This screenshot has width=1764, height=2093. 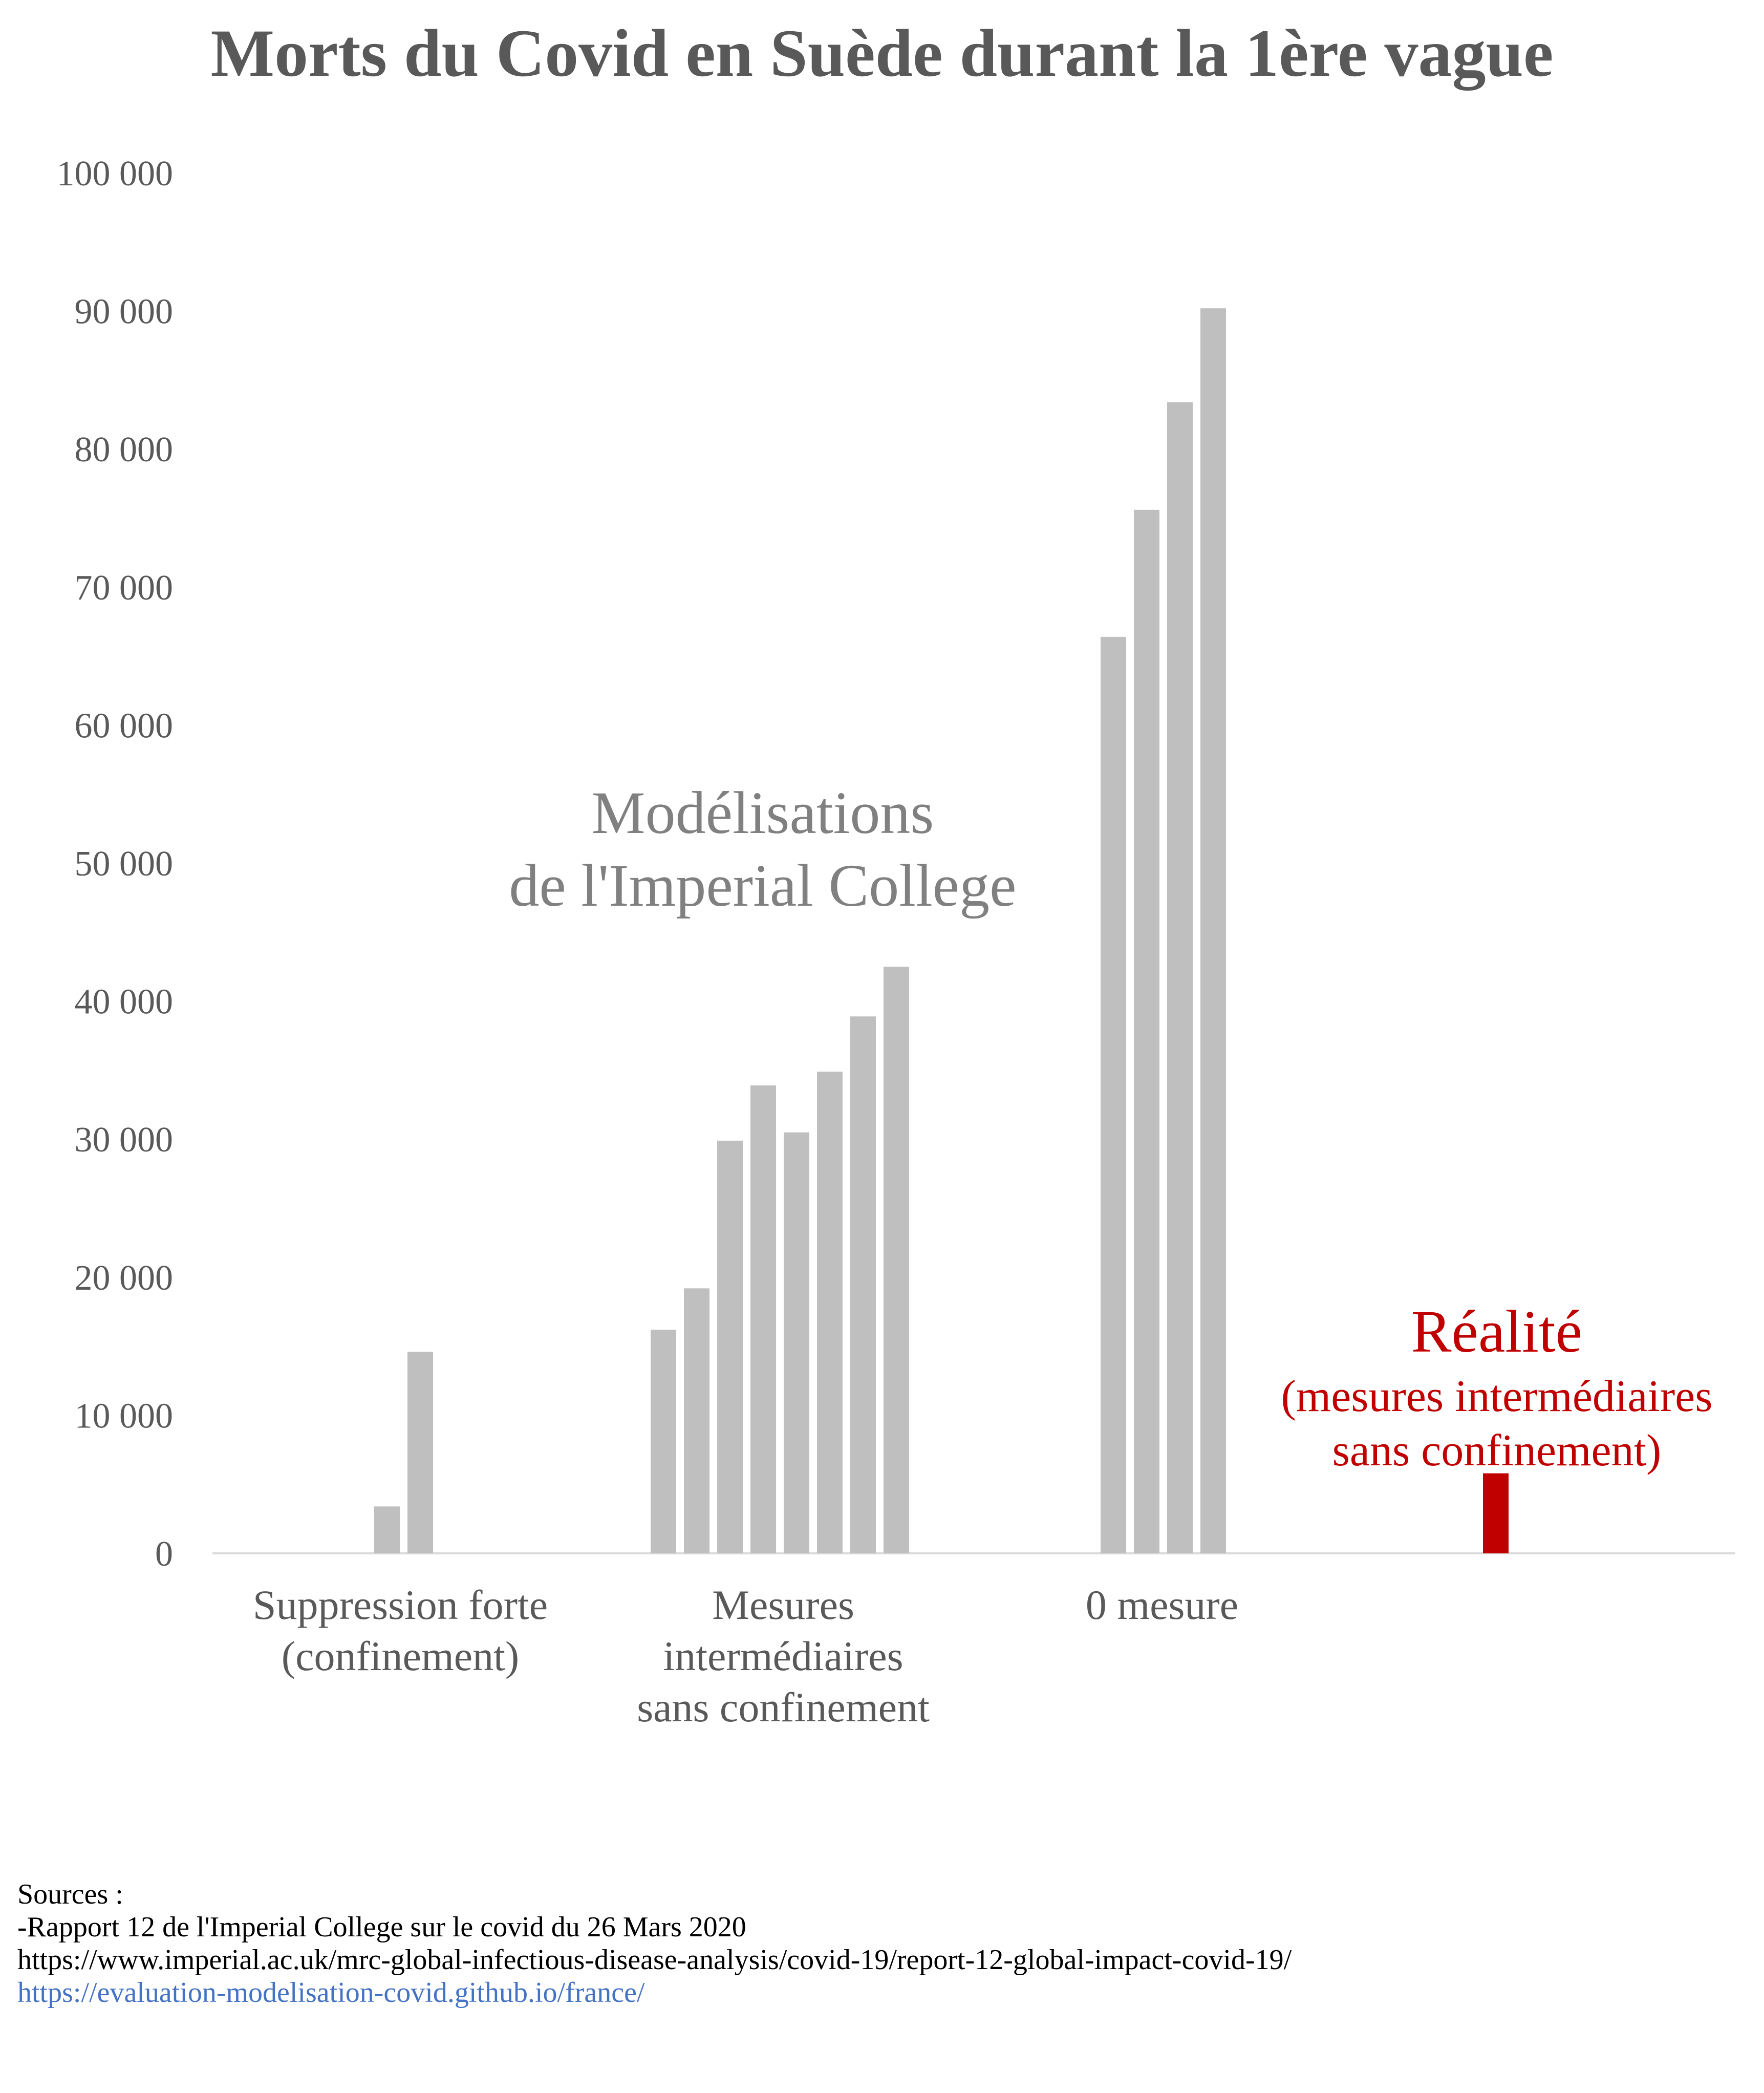 What do you see at coordinates (783, 1605) in the screenshot?
I see `category-label: Mesures` at bounding box center [783, 1605].